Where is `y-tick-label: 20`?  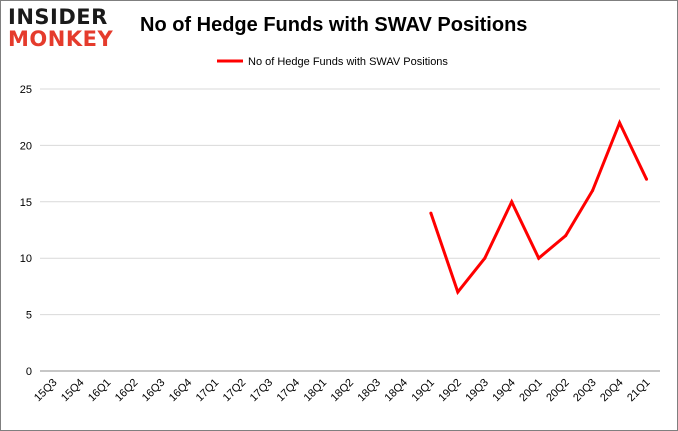 y-tick-label: 20 is located at coordinates (26, 146).